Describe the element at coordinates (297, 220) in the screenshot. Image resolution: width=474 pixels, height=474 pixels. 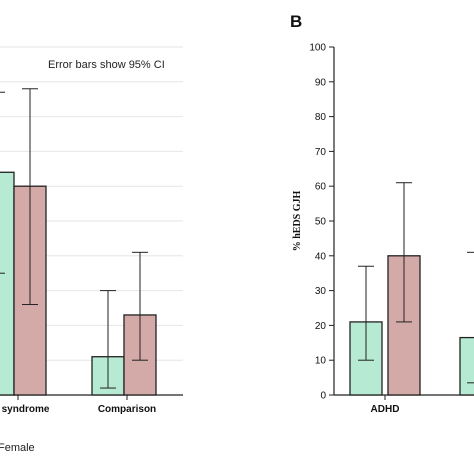
I see `panel-b-y-axis-label: % hEDS GJH` at that location.